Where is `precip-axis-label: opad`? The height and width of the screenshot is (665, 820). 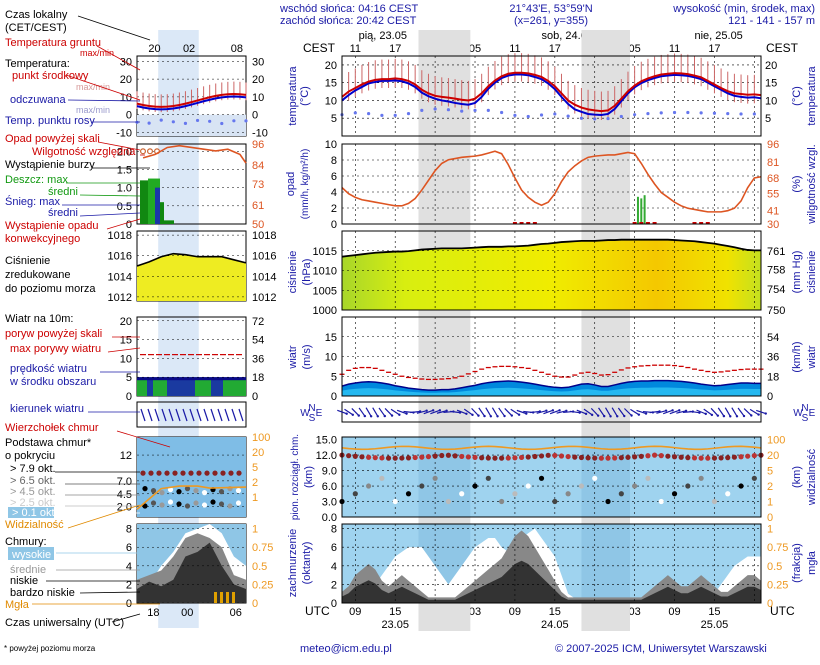 precip-axis-label: opad is located at coordinates (291, 184).